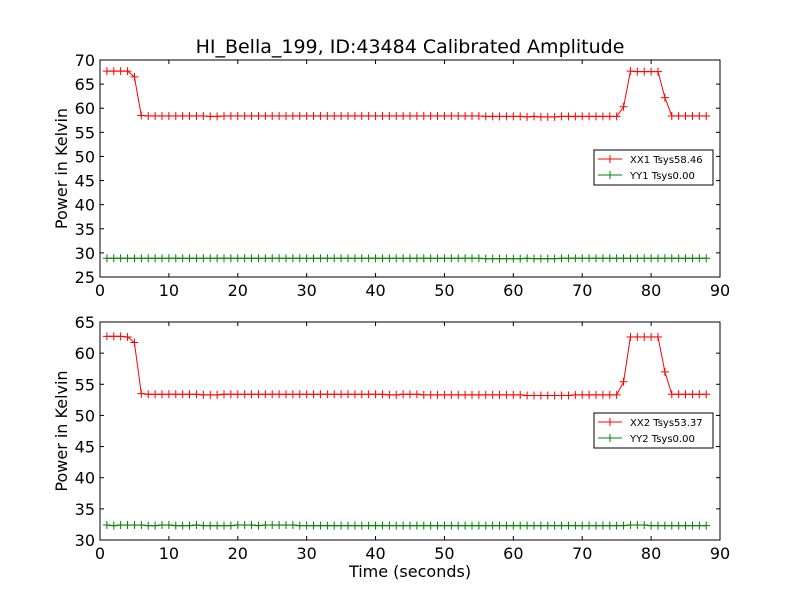 The image size is (800, 600). I want to click on legend-box, so click(653, 167).